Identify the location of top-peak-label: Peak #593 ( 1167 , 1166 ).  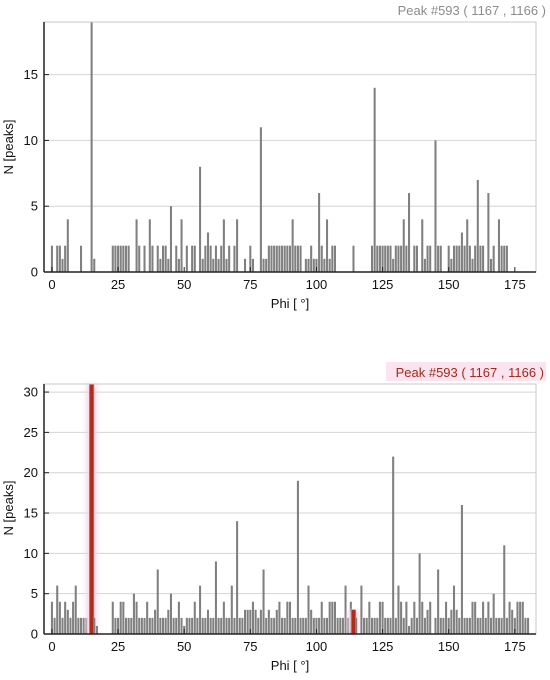
(472, 10).